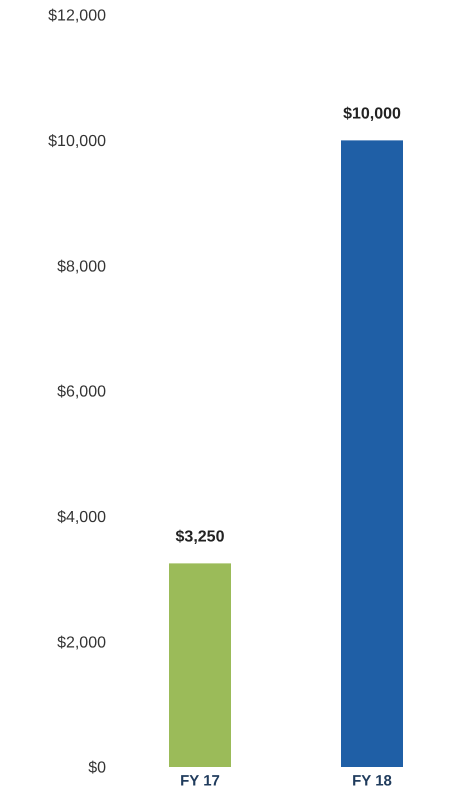 The width and height of the screenshot is (458, 812). I want to click on y-tick-label: $2,000, so click(81, 643).